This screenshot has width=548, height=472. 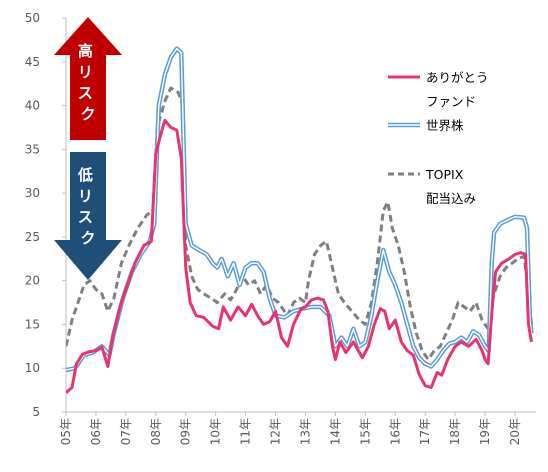 I want to click on x-tick-label: 13年, so click(x=305, y=431).